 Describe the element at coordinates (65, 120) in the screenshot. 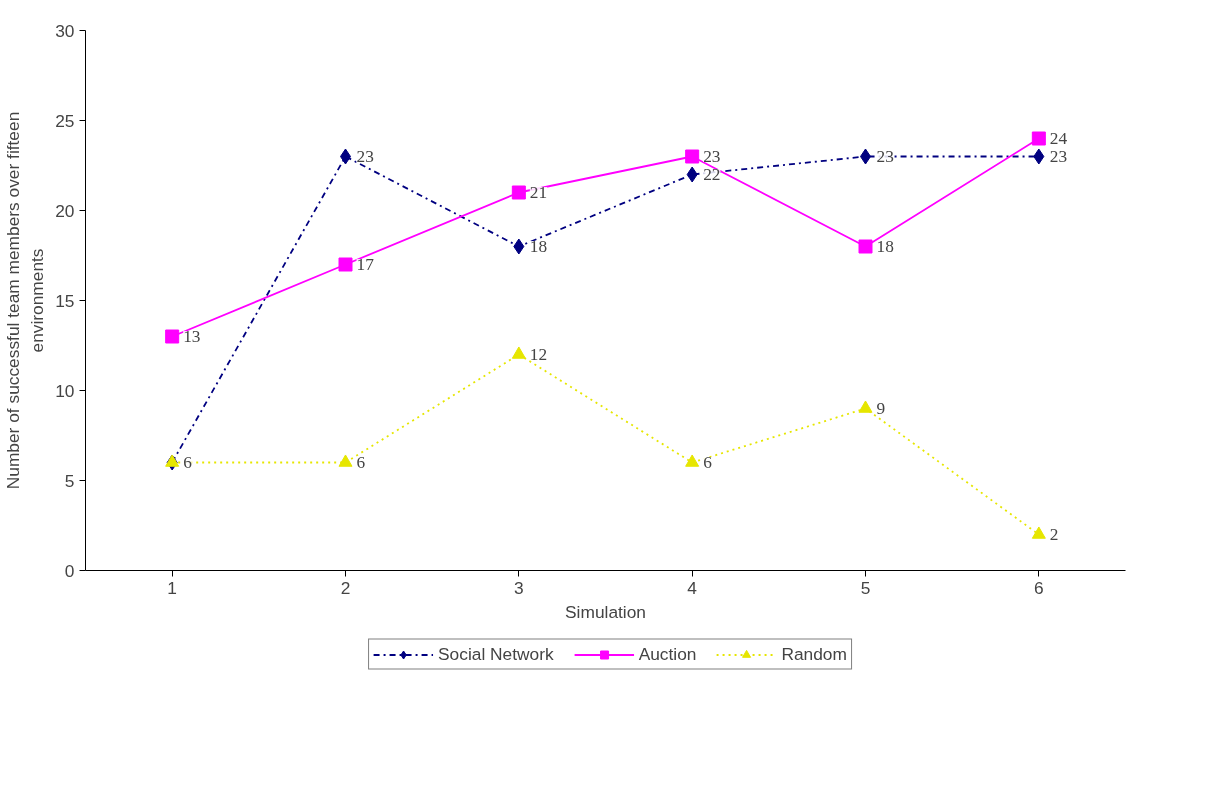

I see `y-tick-label: 25` at that location.